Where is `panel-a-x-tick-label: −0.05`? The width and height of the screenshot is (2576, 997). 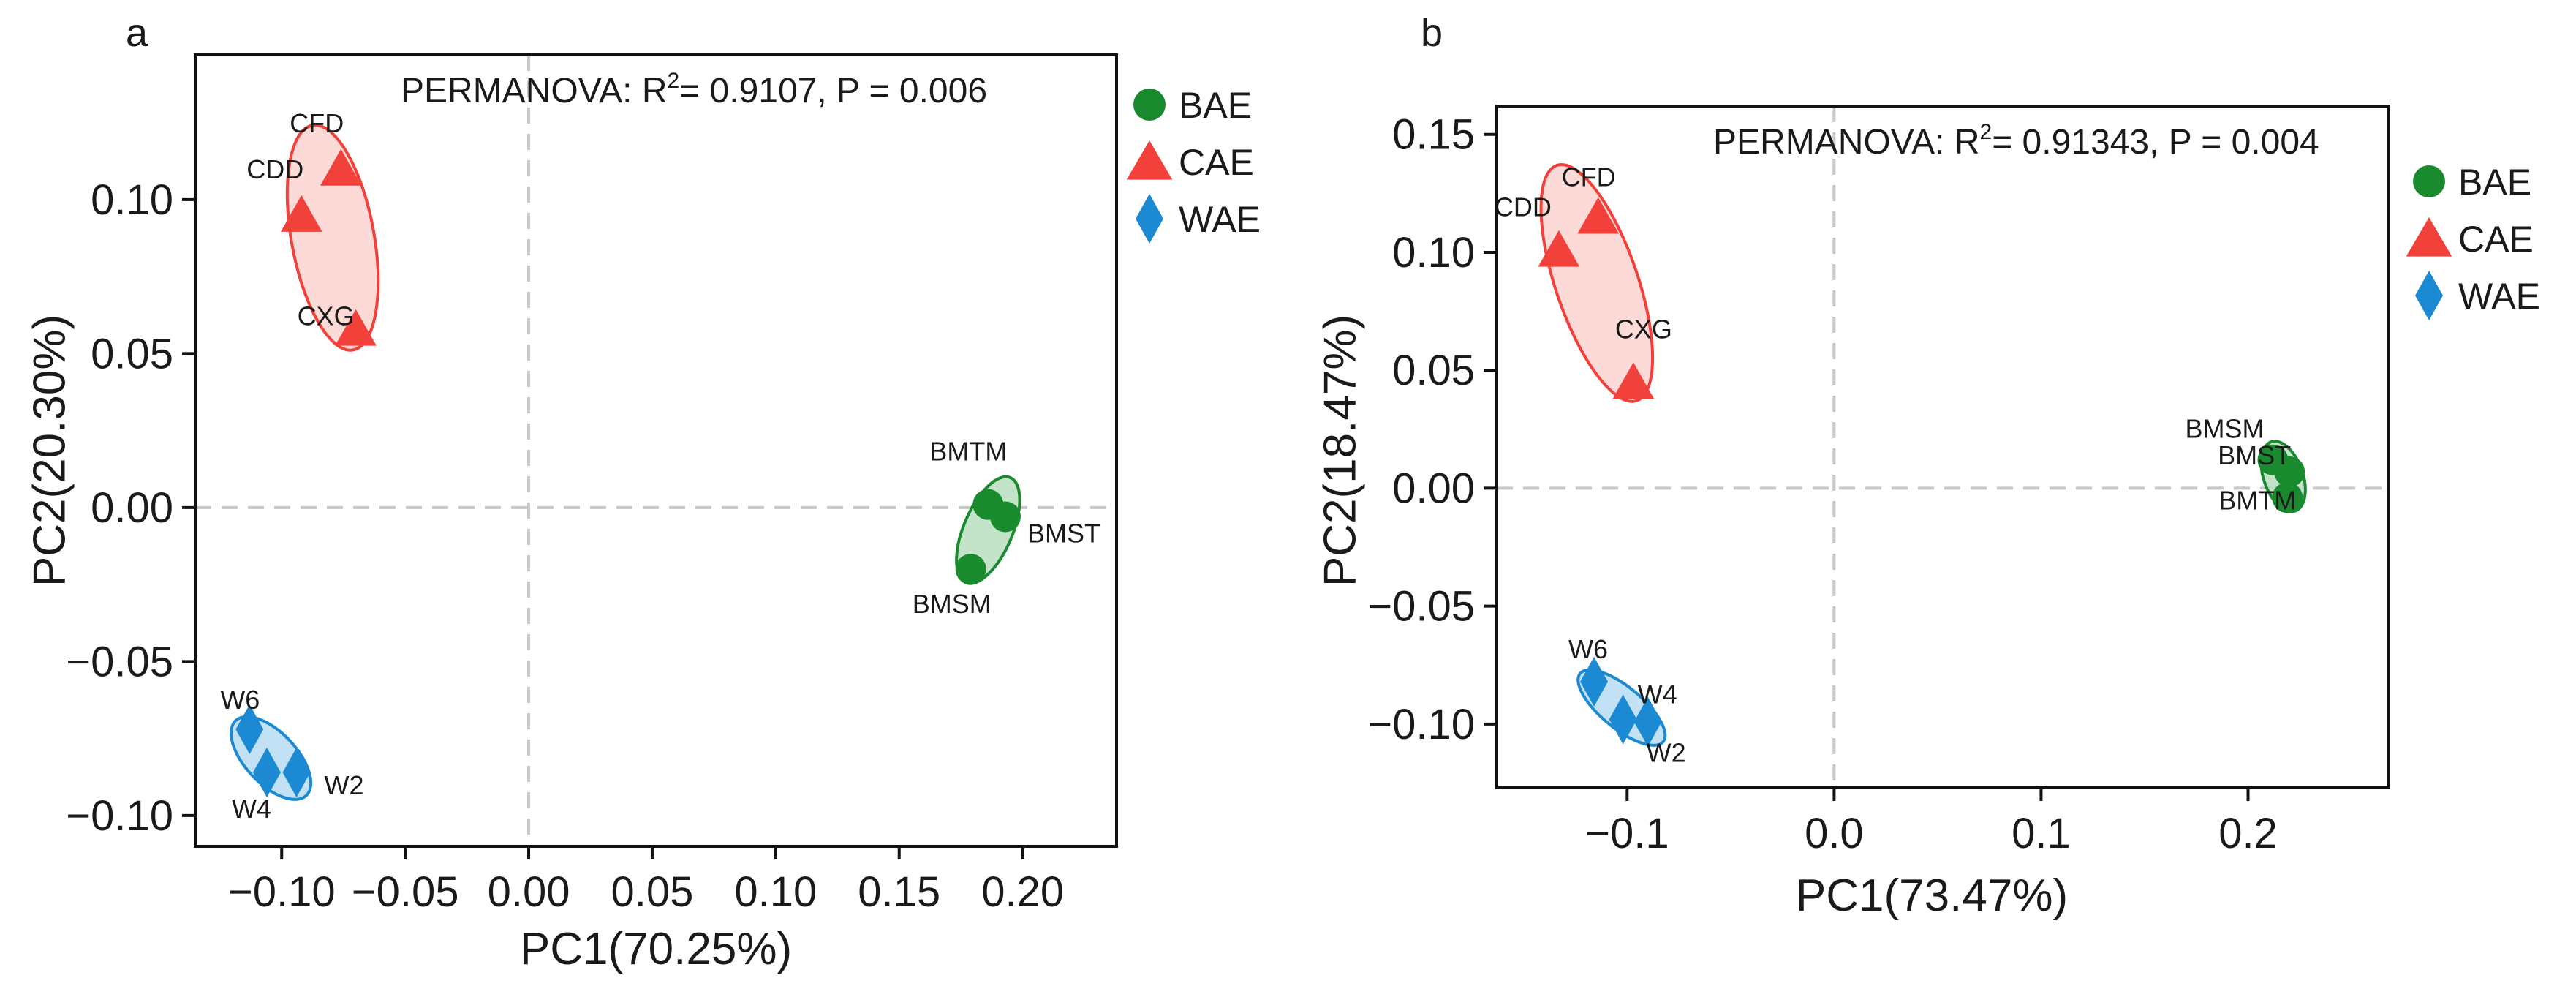 panel-a-x-tick-label: −0.05 is located at coordinates (405, 892).